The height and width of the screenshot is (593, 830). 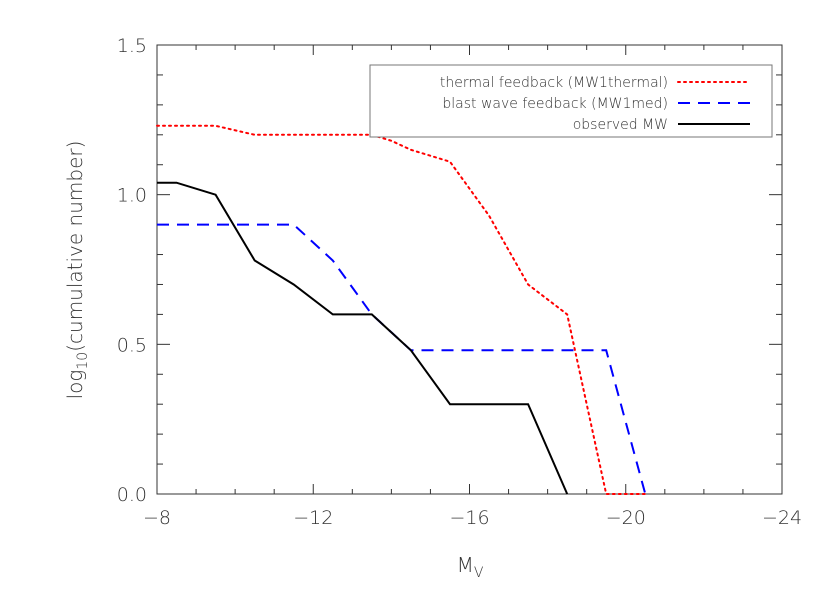 What do you see at coordinates (469, 518) in the screenshot?
I see `x-tick-label: −16` at bounding box center [469, 518].